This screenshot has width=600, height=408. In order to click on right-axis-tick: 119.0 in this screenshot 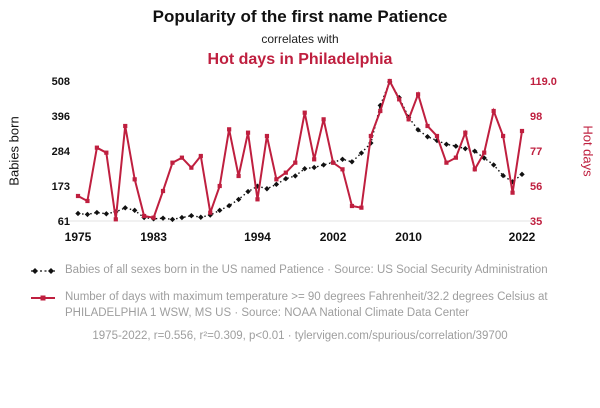, I will do `click(543, 82)`.